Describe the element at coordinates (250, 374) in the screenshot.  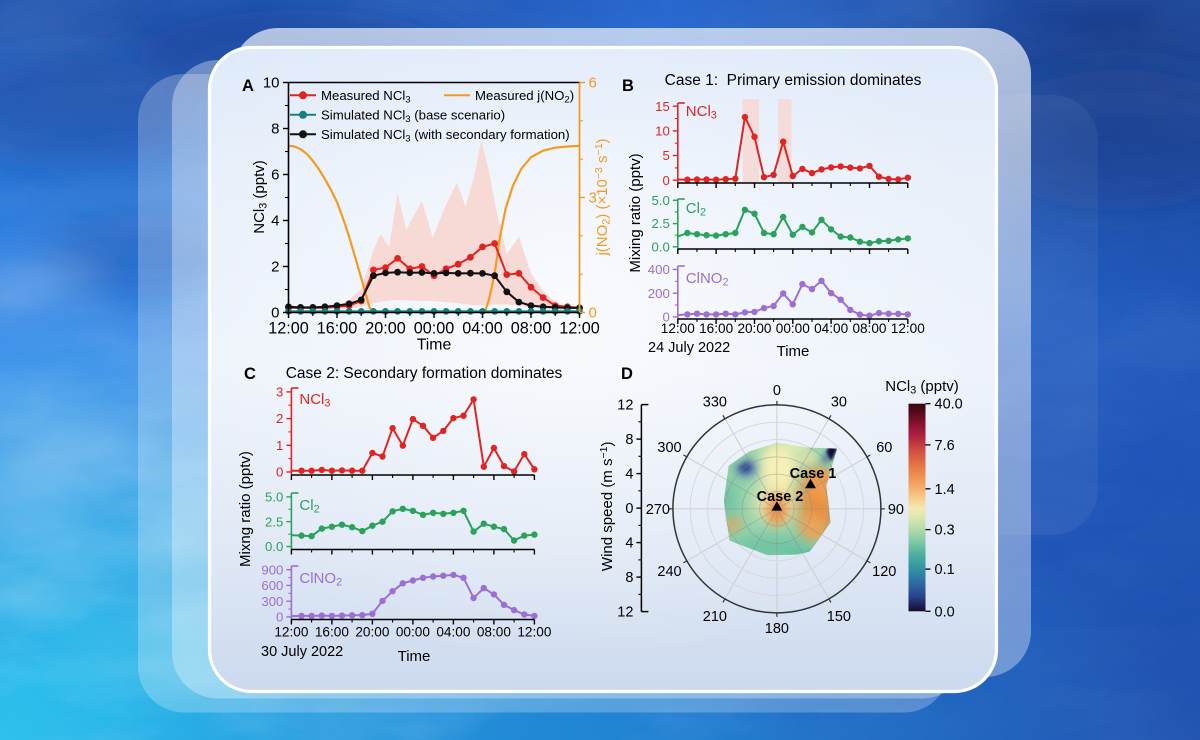
I see `svg-text: C` at that location.